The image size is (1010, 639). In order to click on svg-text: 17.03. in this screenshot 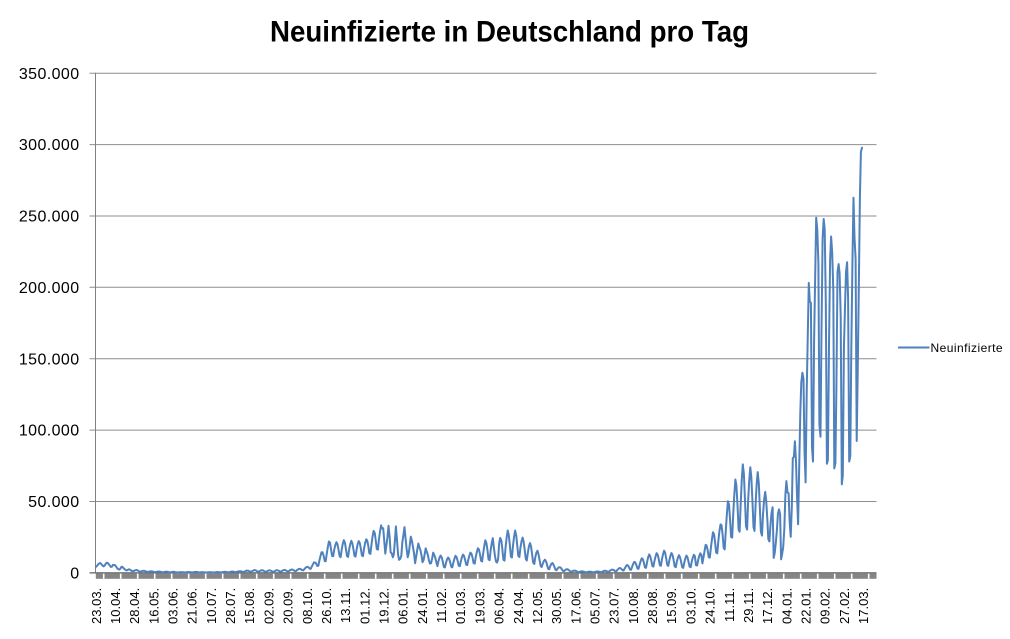, I will do `click(863, 606)`.